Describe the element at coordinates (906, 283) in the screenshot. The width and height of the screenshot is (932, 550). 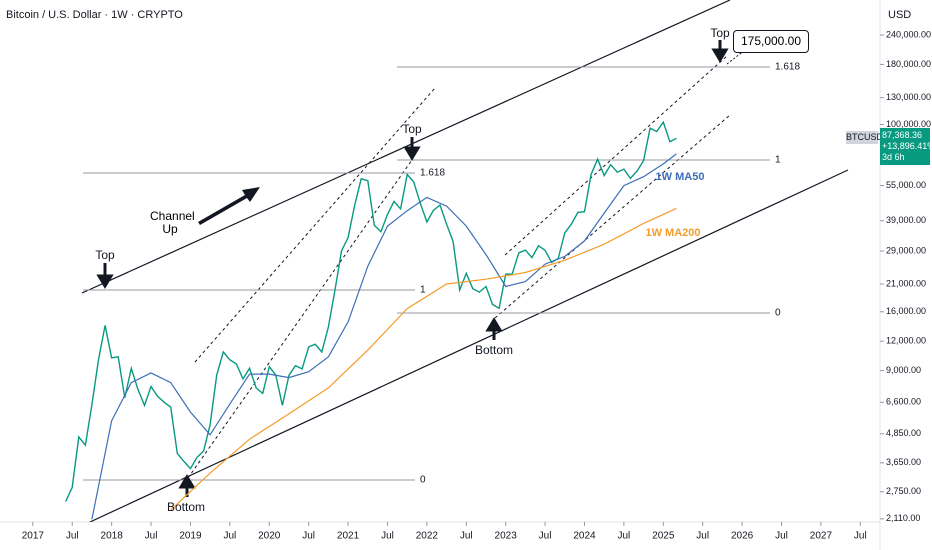
I see `y-tick-label: 21,000.00` at that location.